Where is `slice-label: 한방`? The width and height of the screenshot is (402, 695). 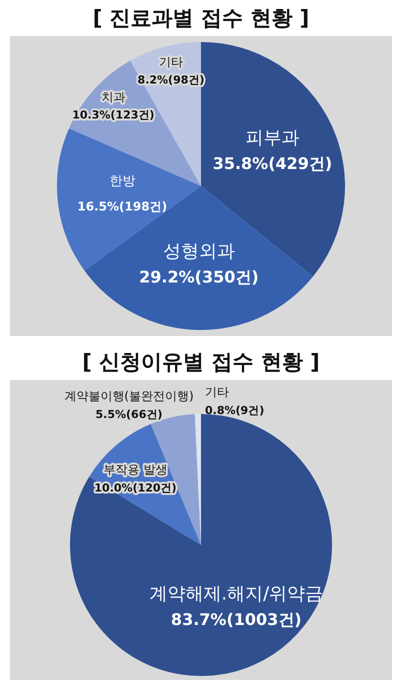
slice-label: 한방 is located at coordinates (122, 181).